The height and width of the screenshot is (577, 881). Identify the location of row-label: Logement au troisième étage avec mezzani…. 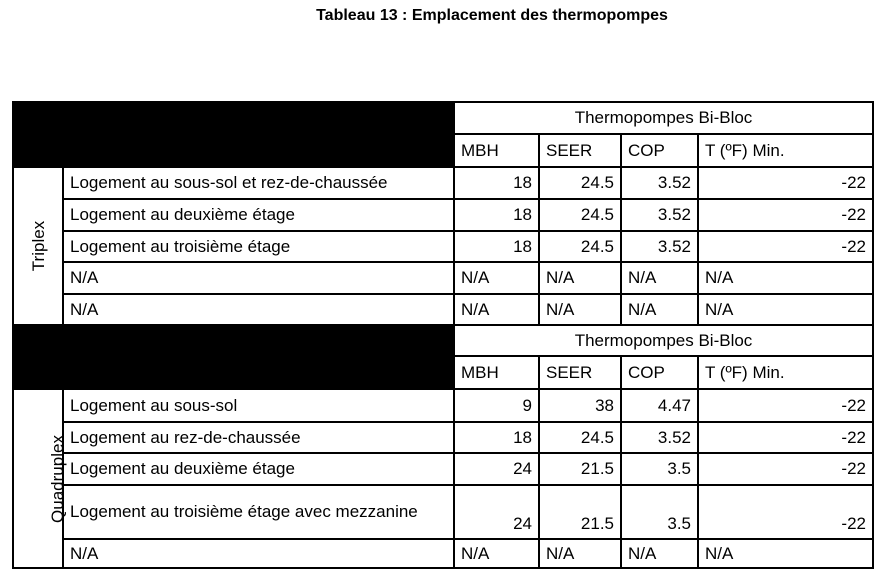
(258, 512).